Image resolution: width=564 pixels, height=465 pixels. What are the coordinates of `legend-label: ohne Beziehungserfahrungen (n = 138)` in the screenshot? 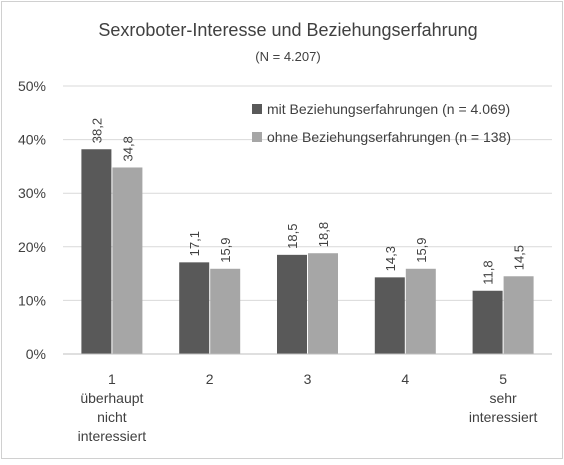 It's located at (389, 137).